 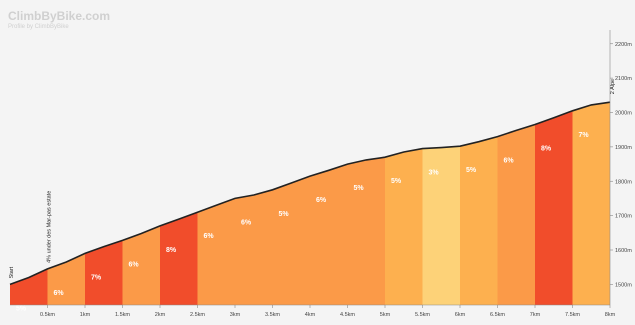 What do you see at coordinates (623, 182) in the screenshot?
I see `y-tick-label: 1800m` at bounding box center [623, 182].